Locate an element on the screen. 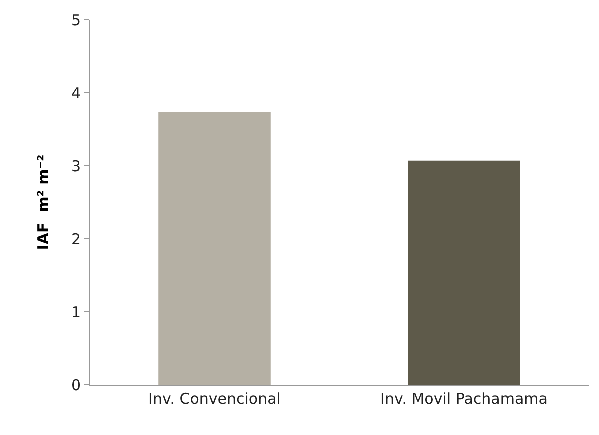  y-tick-label: 5 is located at coordinates (76, 20).